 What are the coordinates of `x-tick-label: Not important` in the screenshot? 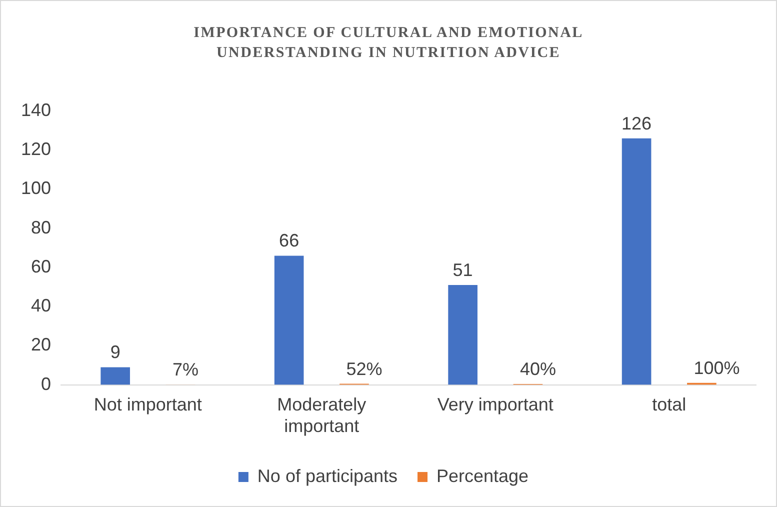 It's located at (148, 404).